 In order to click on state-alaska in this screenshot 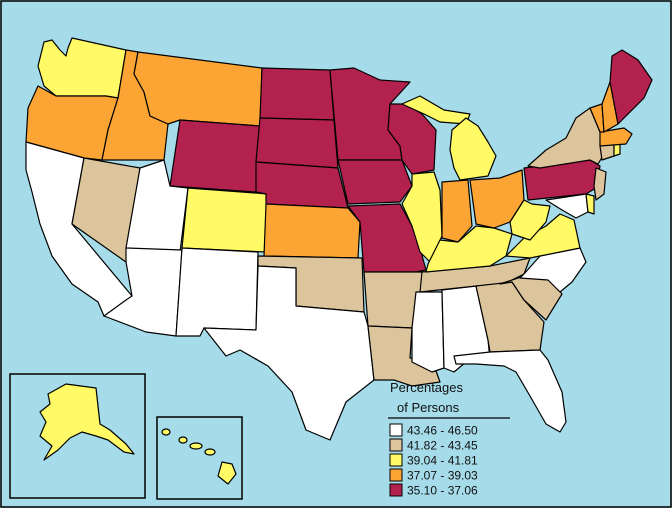, I will do `click(87, 422)`.